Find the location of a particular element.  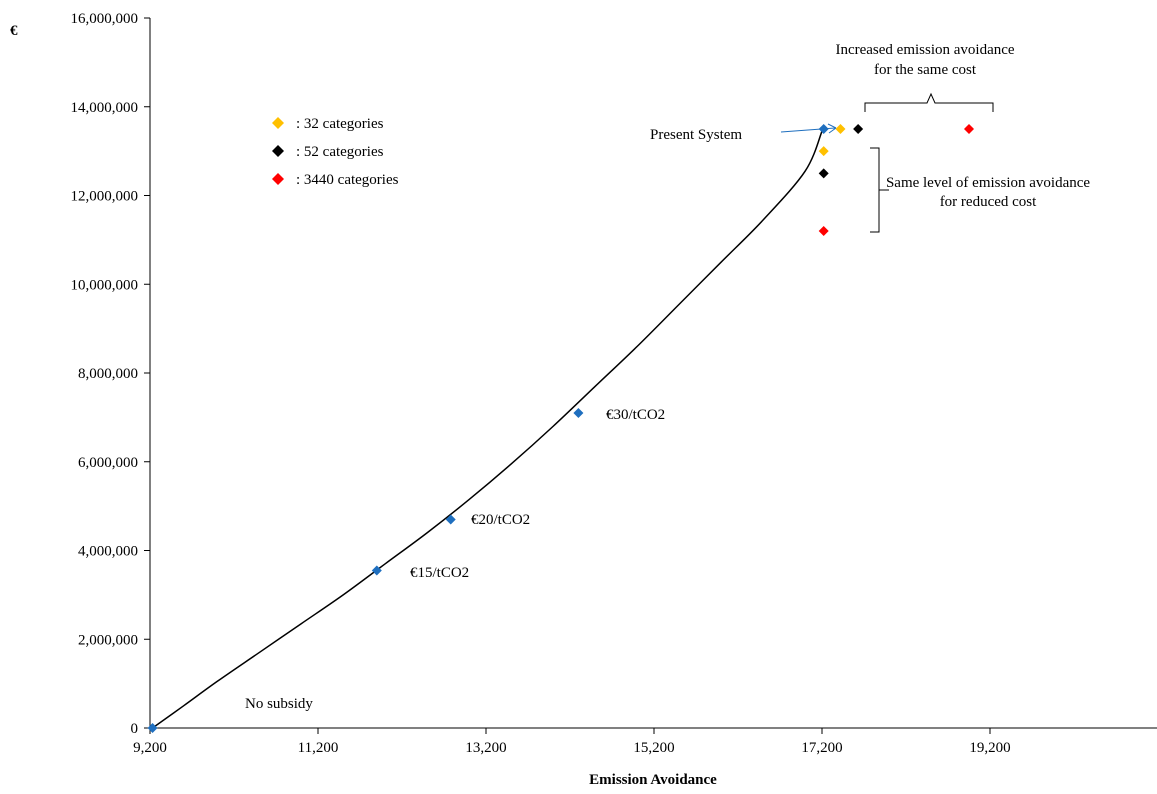

x-axis-title: Emission Avoidance is located at coordinates (653, 780).